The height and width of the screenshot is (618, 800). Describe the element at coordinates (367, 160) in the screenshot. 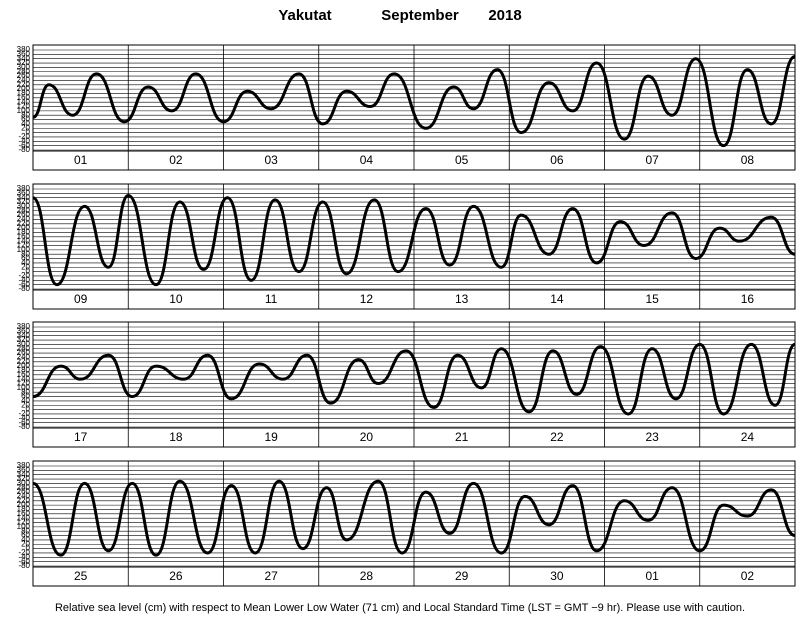

I see `day-label: 04` at that location.